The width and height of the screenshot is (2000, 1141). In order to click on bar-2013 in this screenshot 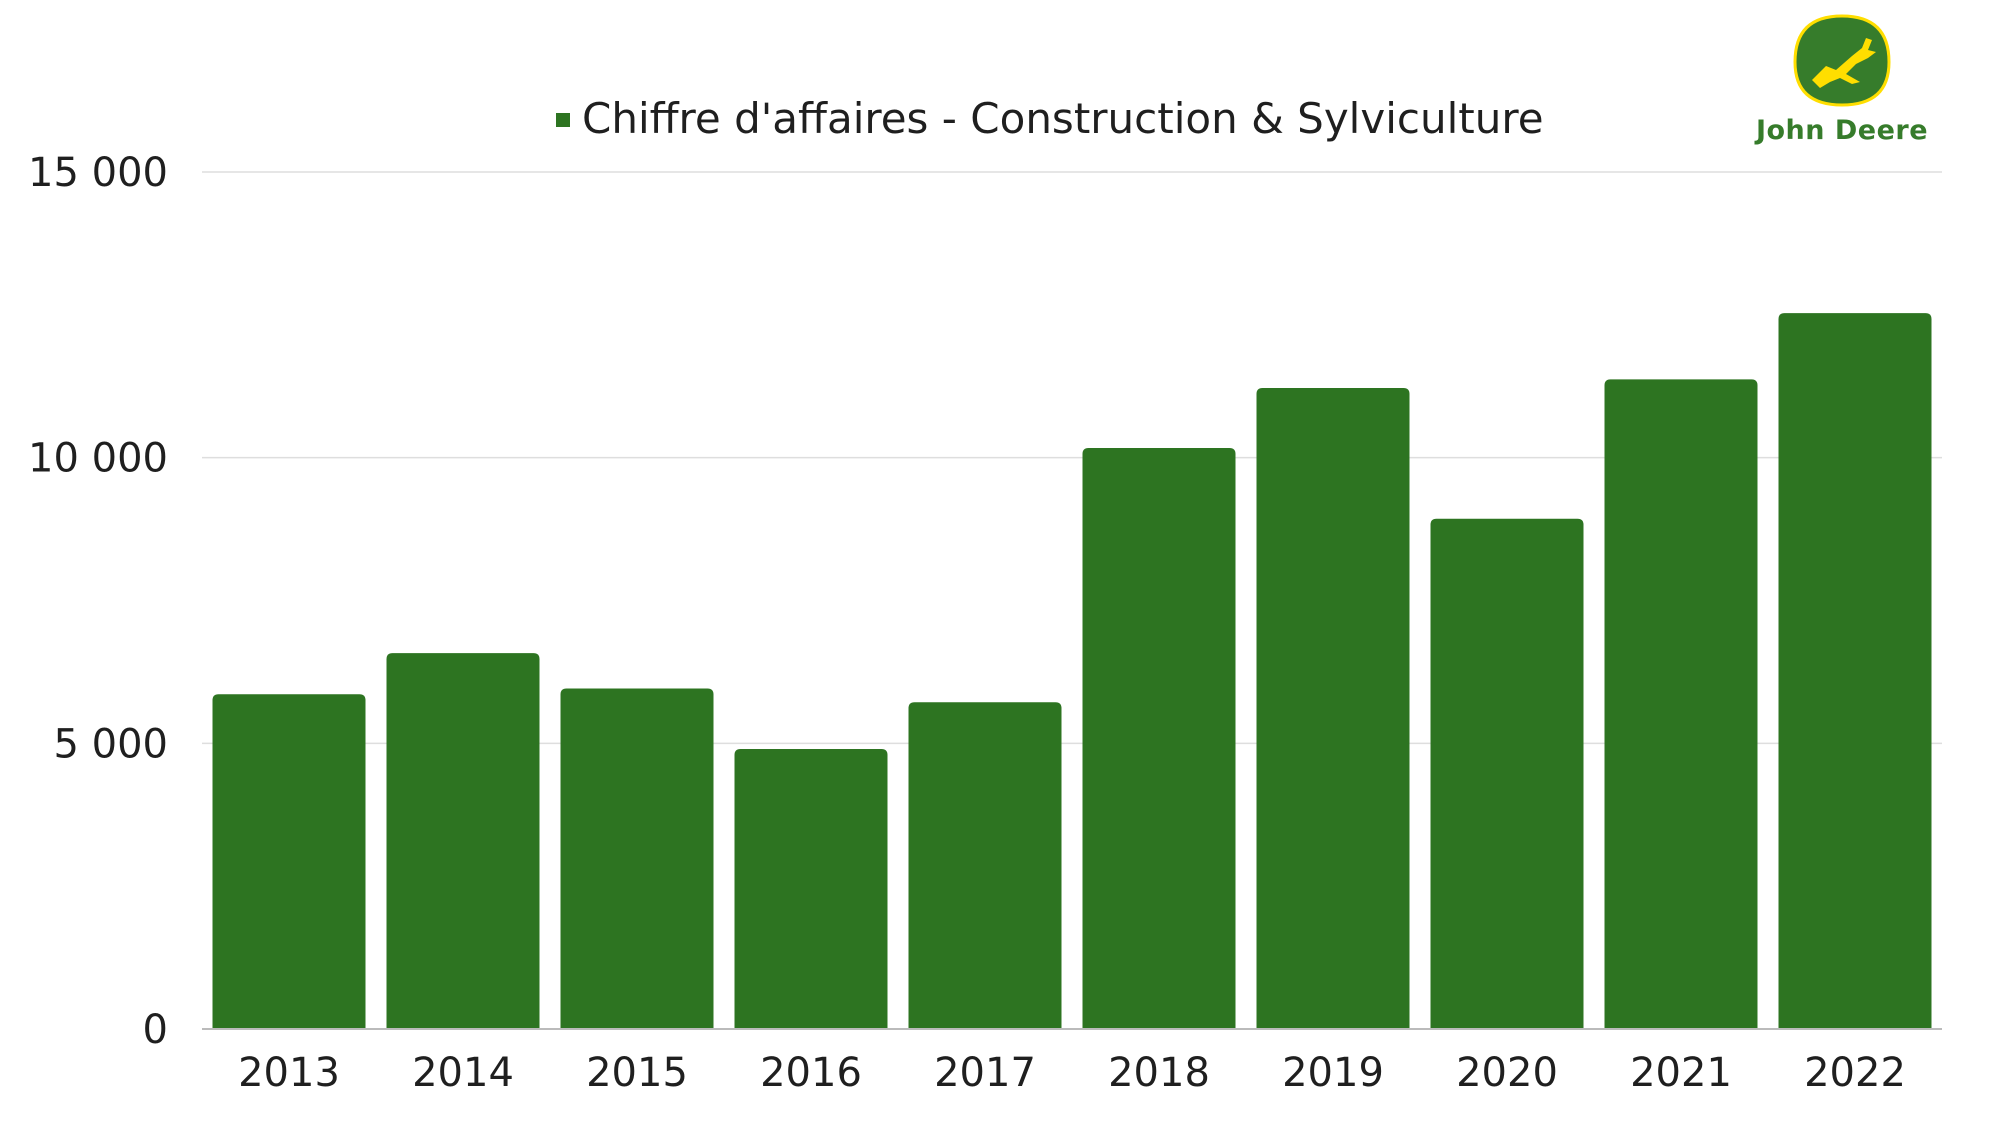, I will do `click(289, 861)`.